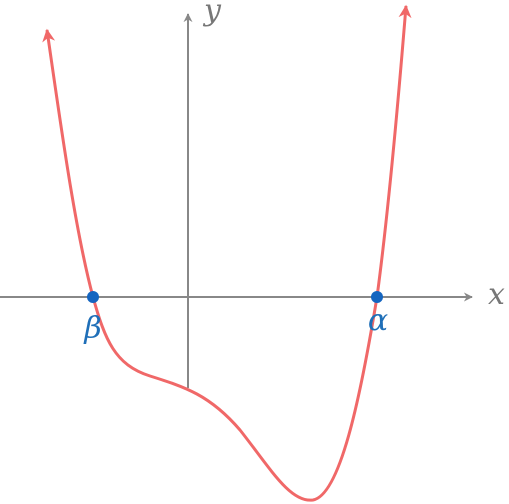  What do you see at coordinates (212, 14) in the screenshot?
I see `y-axis-label: y` at bounding box center [212, 14].